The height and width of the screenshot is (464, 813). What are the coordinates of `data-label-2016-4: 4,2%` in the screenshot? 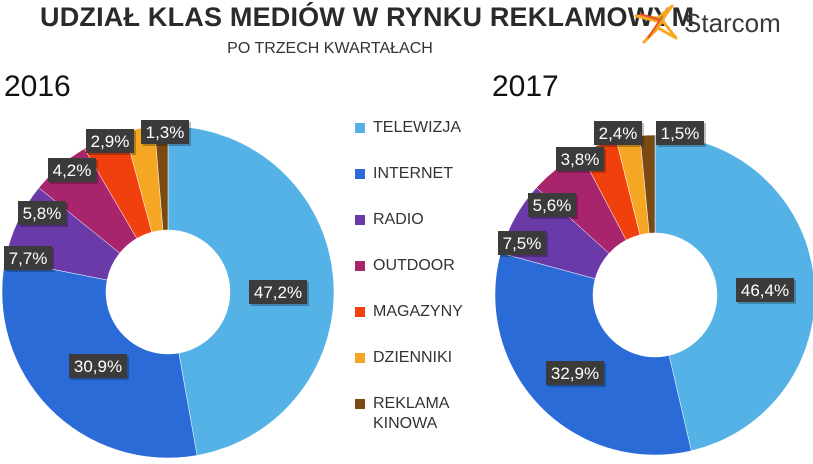 It's located at (73, 171).